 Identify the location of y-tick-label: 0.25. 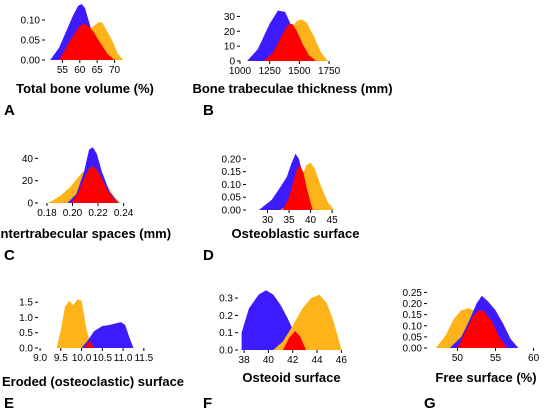
(413, 293).